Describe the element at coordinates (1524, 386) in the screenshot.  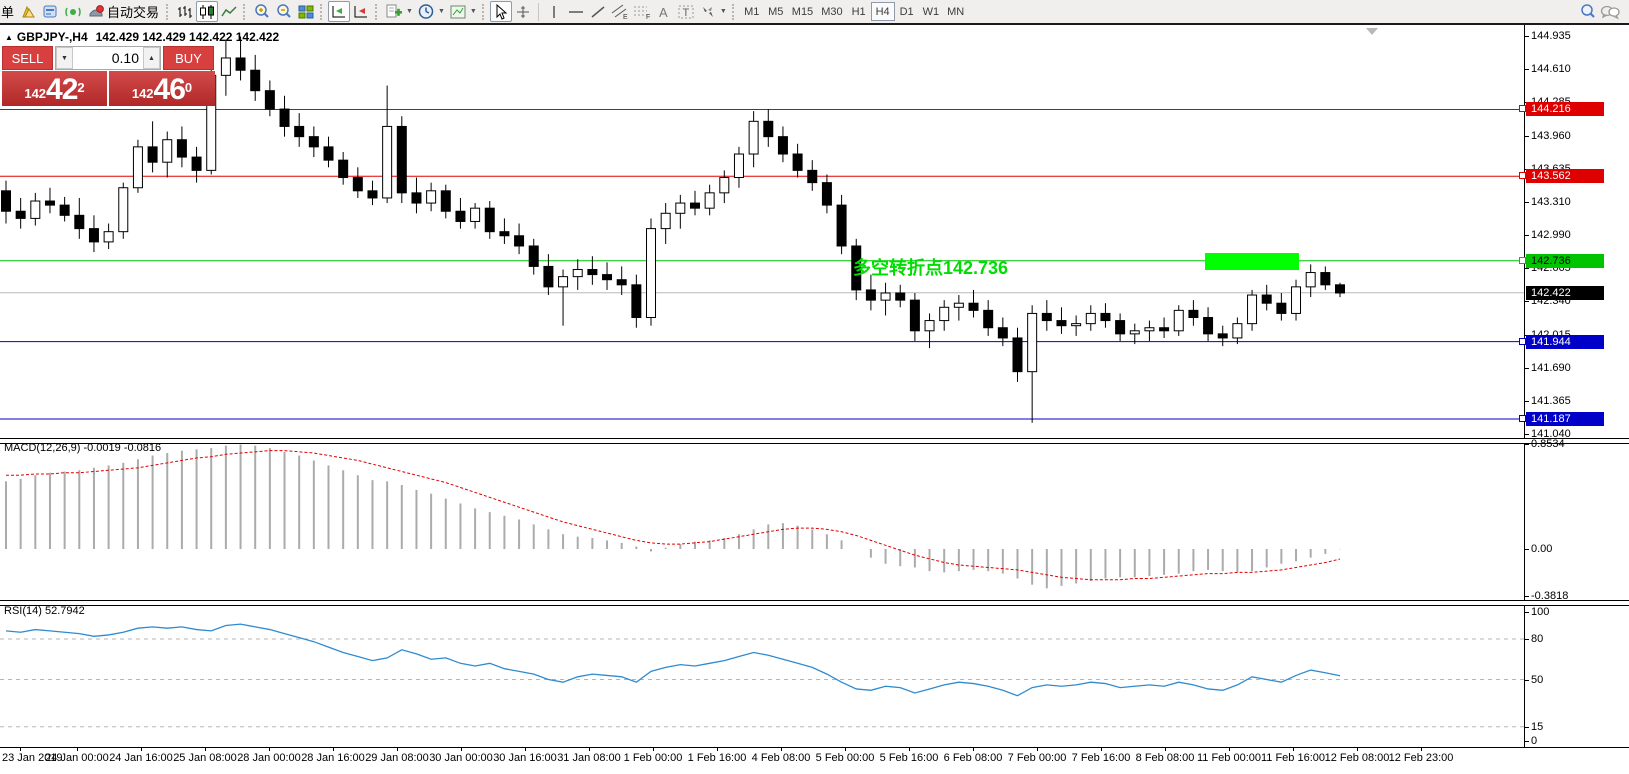
I see `price-axis-border` at that location.